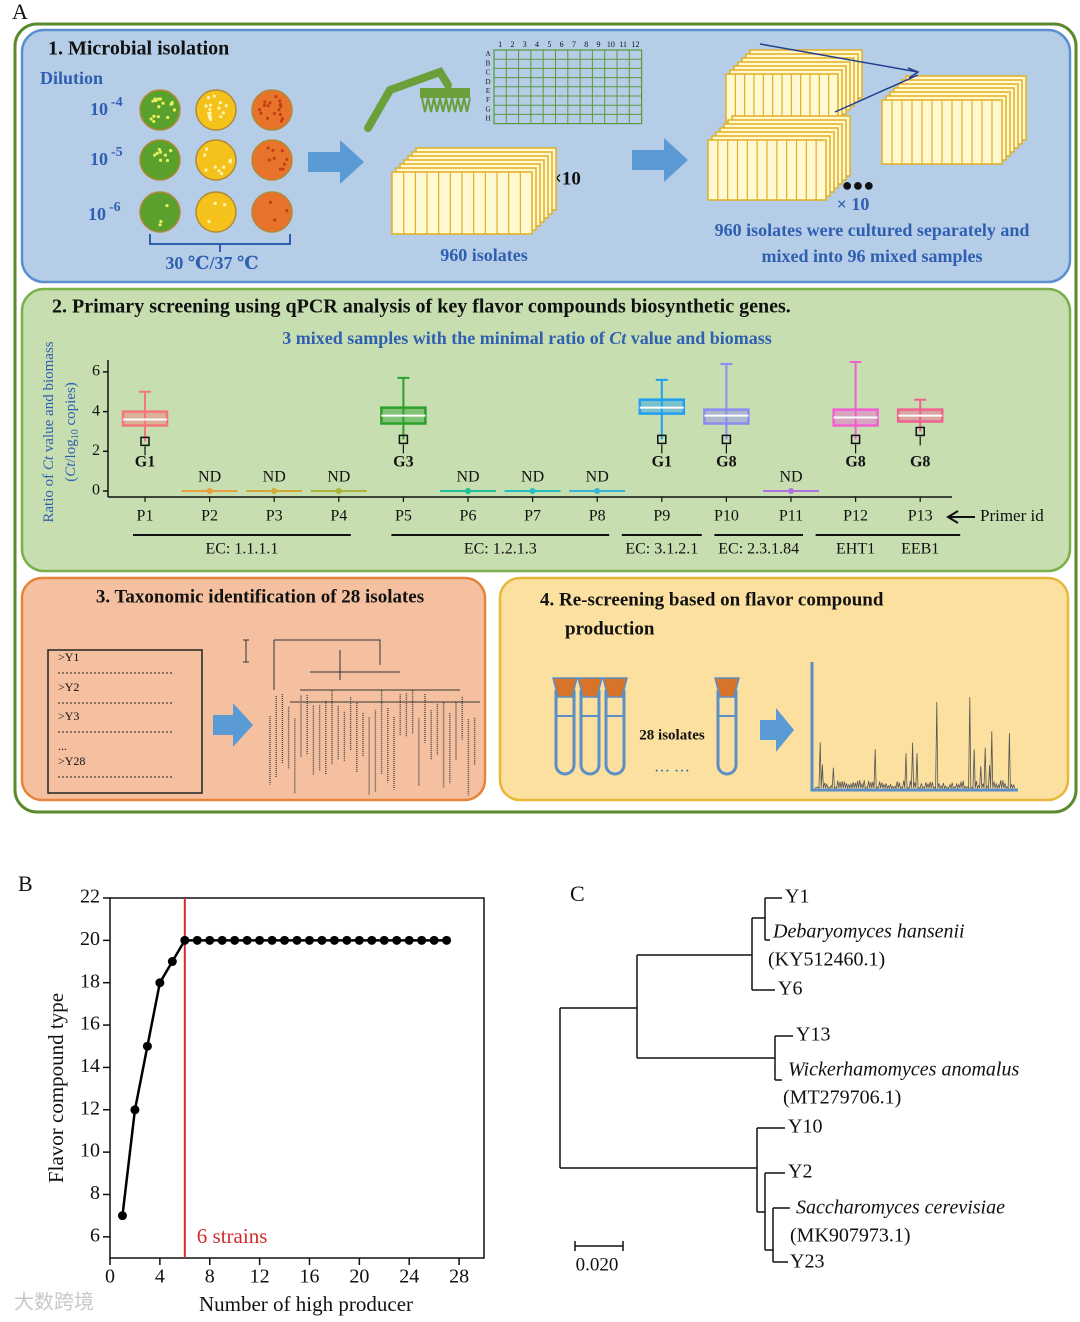  Describe the element at coordinates (96, 450) in the screenshot. I see `y-tick-label: 2` at that location.